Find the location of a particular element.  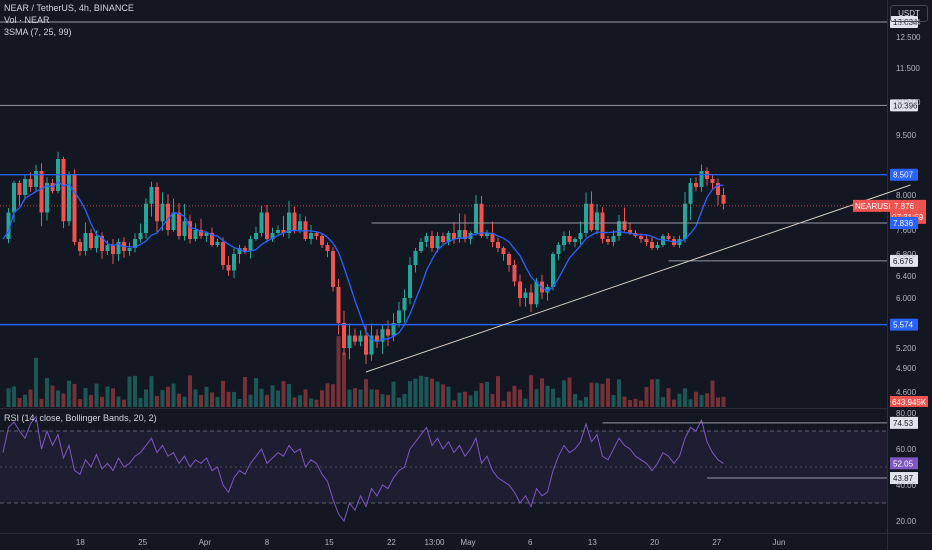

volume-legend: Vol · NEAR is located at coordinates (27, 20).